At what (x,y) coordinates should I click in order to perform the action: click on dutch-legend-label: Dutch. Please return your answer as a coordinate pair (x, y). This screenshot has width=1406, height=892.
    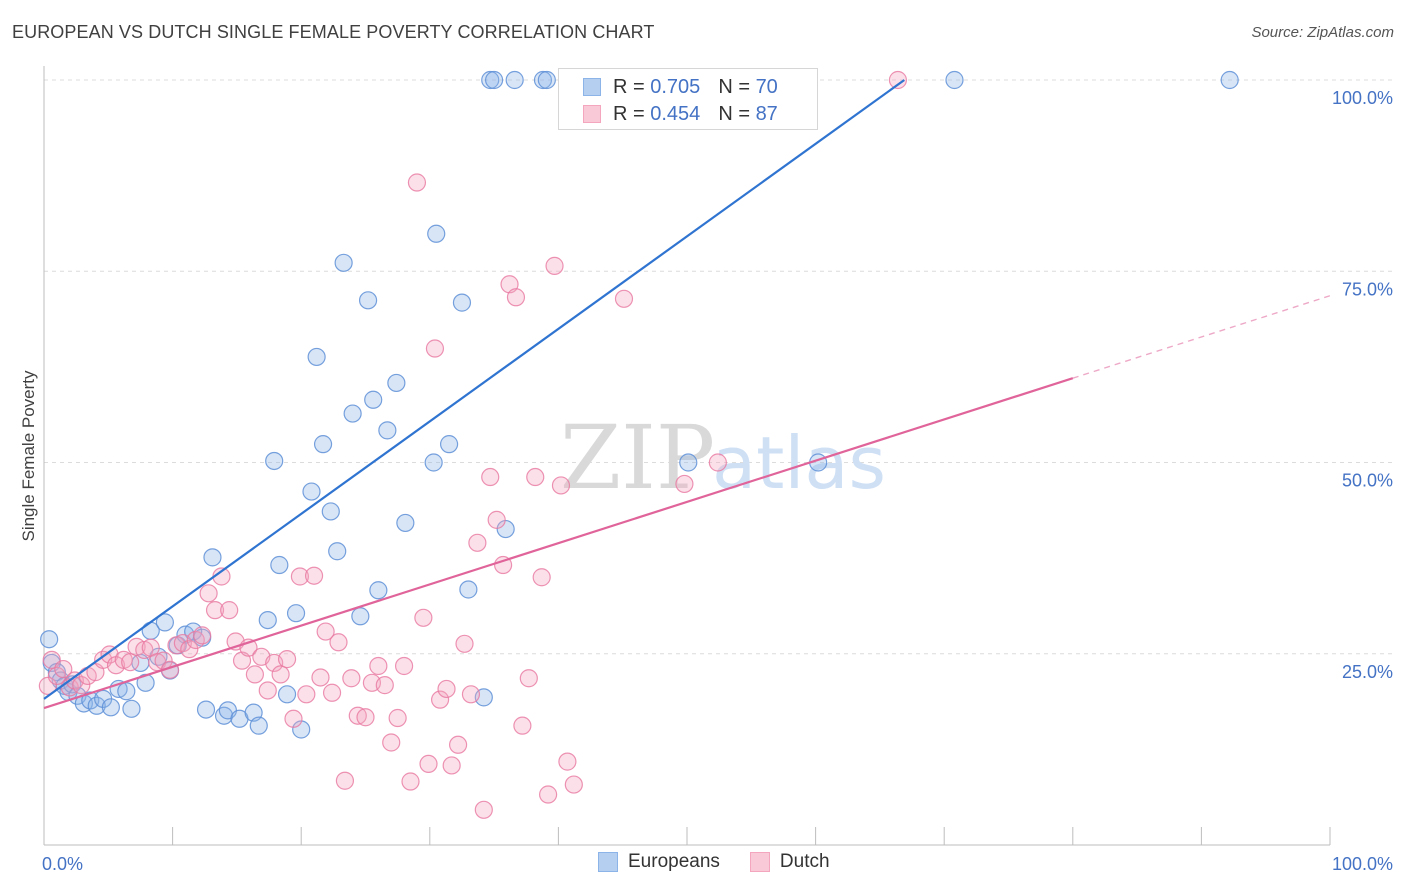
    Looking at the image, I should click on (804, 861).